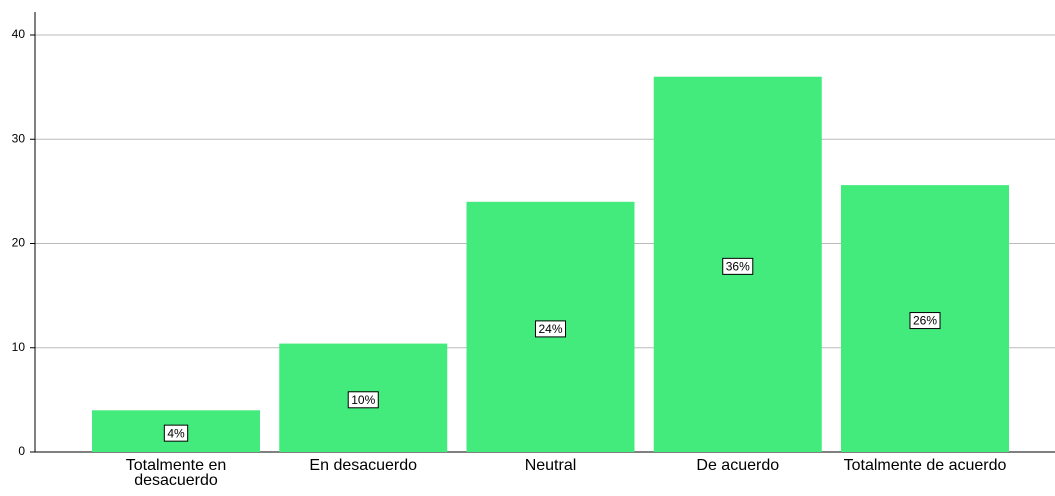 The height and width of the screenshot is (496, 1055). What do you see at coordinates (925, 465) in the screenshot?
I see `x-tick-label: Totalmente de acuerdo` at bounding box center [925, 465].